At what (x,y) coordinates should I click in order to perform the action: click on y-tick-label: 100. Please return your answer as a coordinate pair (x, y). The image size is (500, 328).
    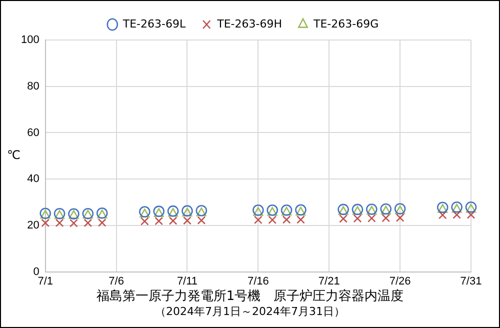
    Looking at the image, I should click on (30, 40).